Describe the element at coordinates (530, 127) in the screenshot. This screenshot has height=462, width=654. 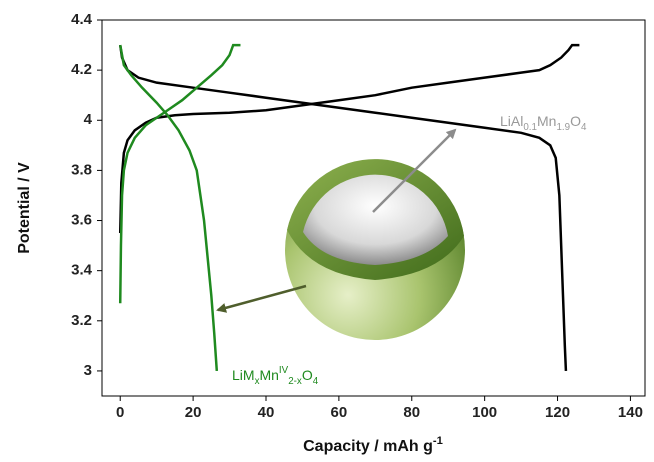
I see `text-part: 0.1` at that location.